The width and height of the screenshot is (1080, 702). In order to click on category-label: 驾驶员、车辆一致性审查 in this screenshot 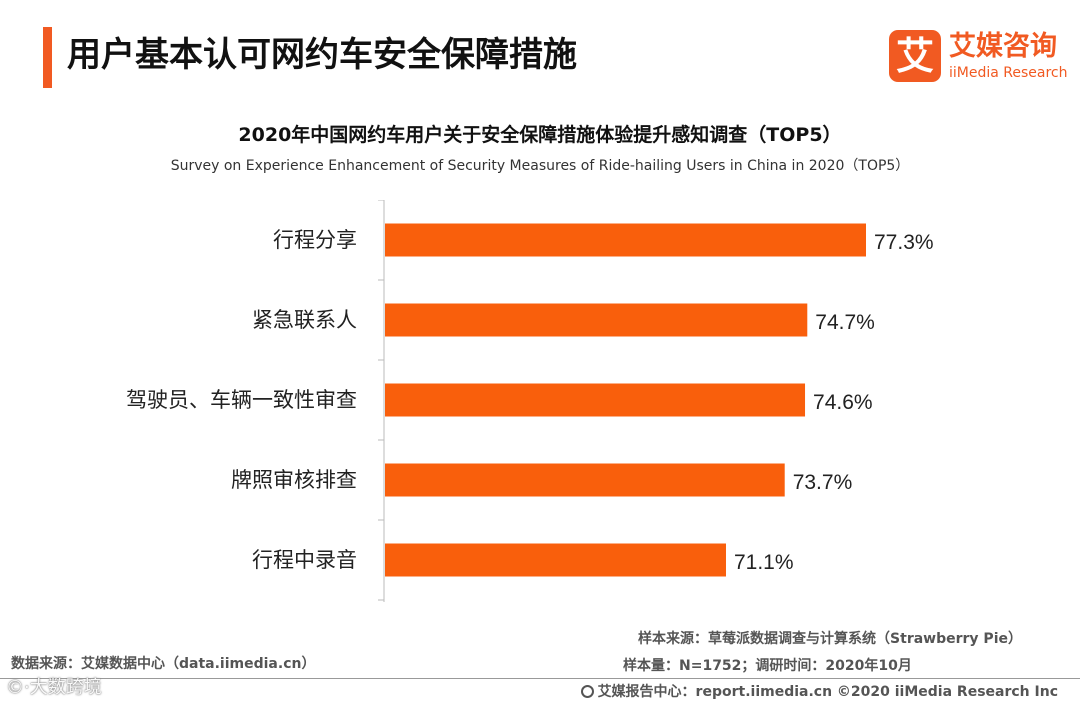, I will do `click(241, 400)`.